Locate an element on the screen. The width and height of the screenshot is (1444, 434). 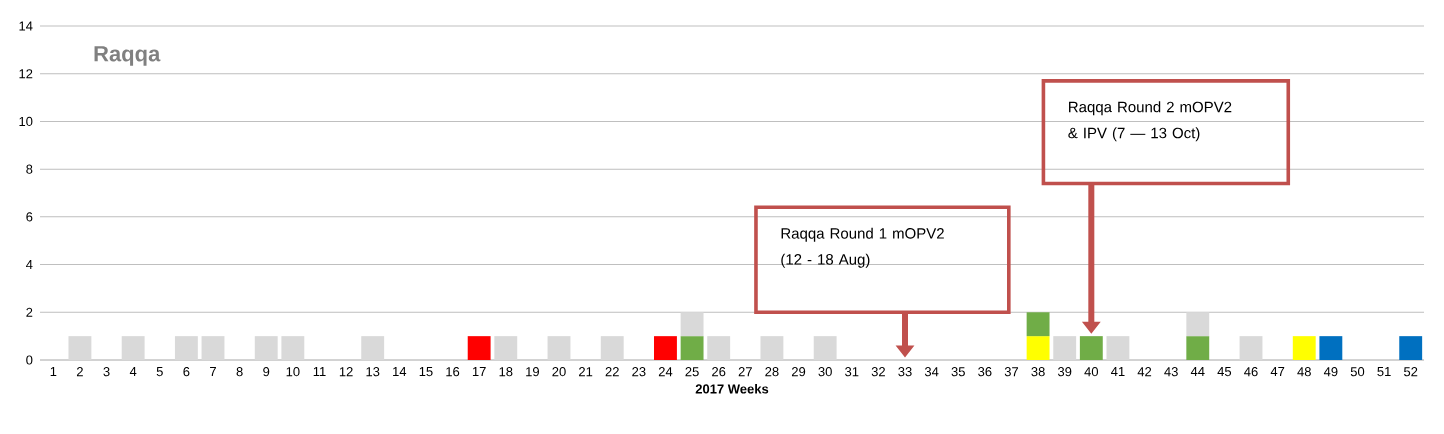
x-tick-label: 46 is located at coordinates (1251, 372).